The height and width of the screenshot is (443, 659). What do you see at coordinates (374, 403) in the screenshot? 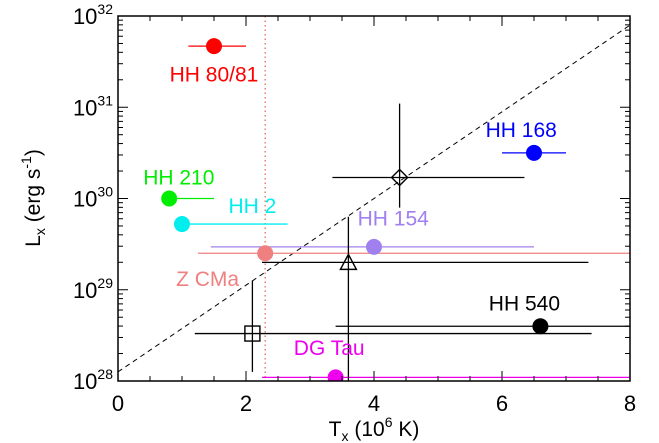
I see `x-tick-label: 4` at bounding box center [374, 403].